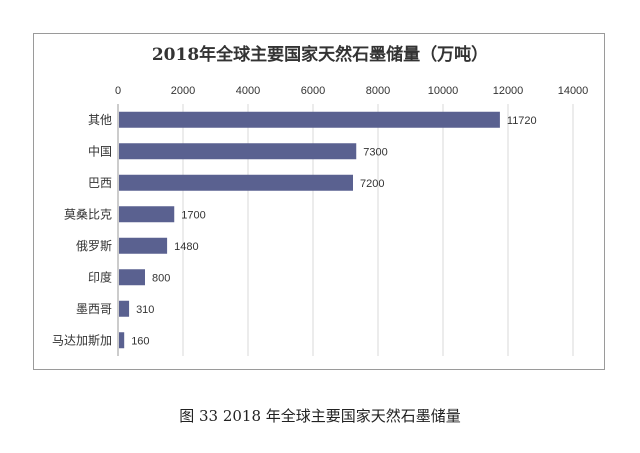 This screenshot has height=453, width=640. I want to click on figure-caption: 图 33 2018 年全球主要国家天然石墨储量, so click(320, 416).